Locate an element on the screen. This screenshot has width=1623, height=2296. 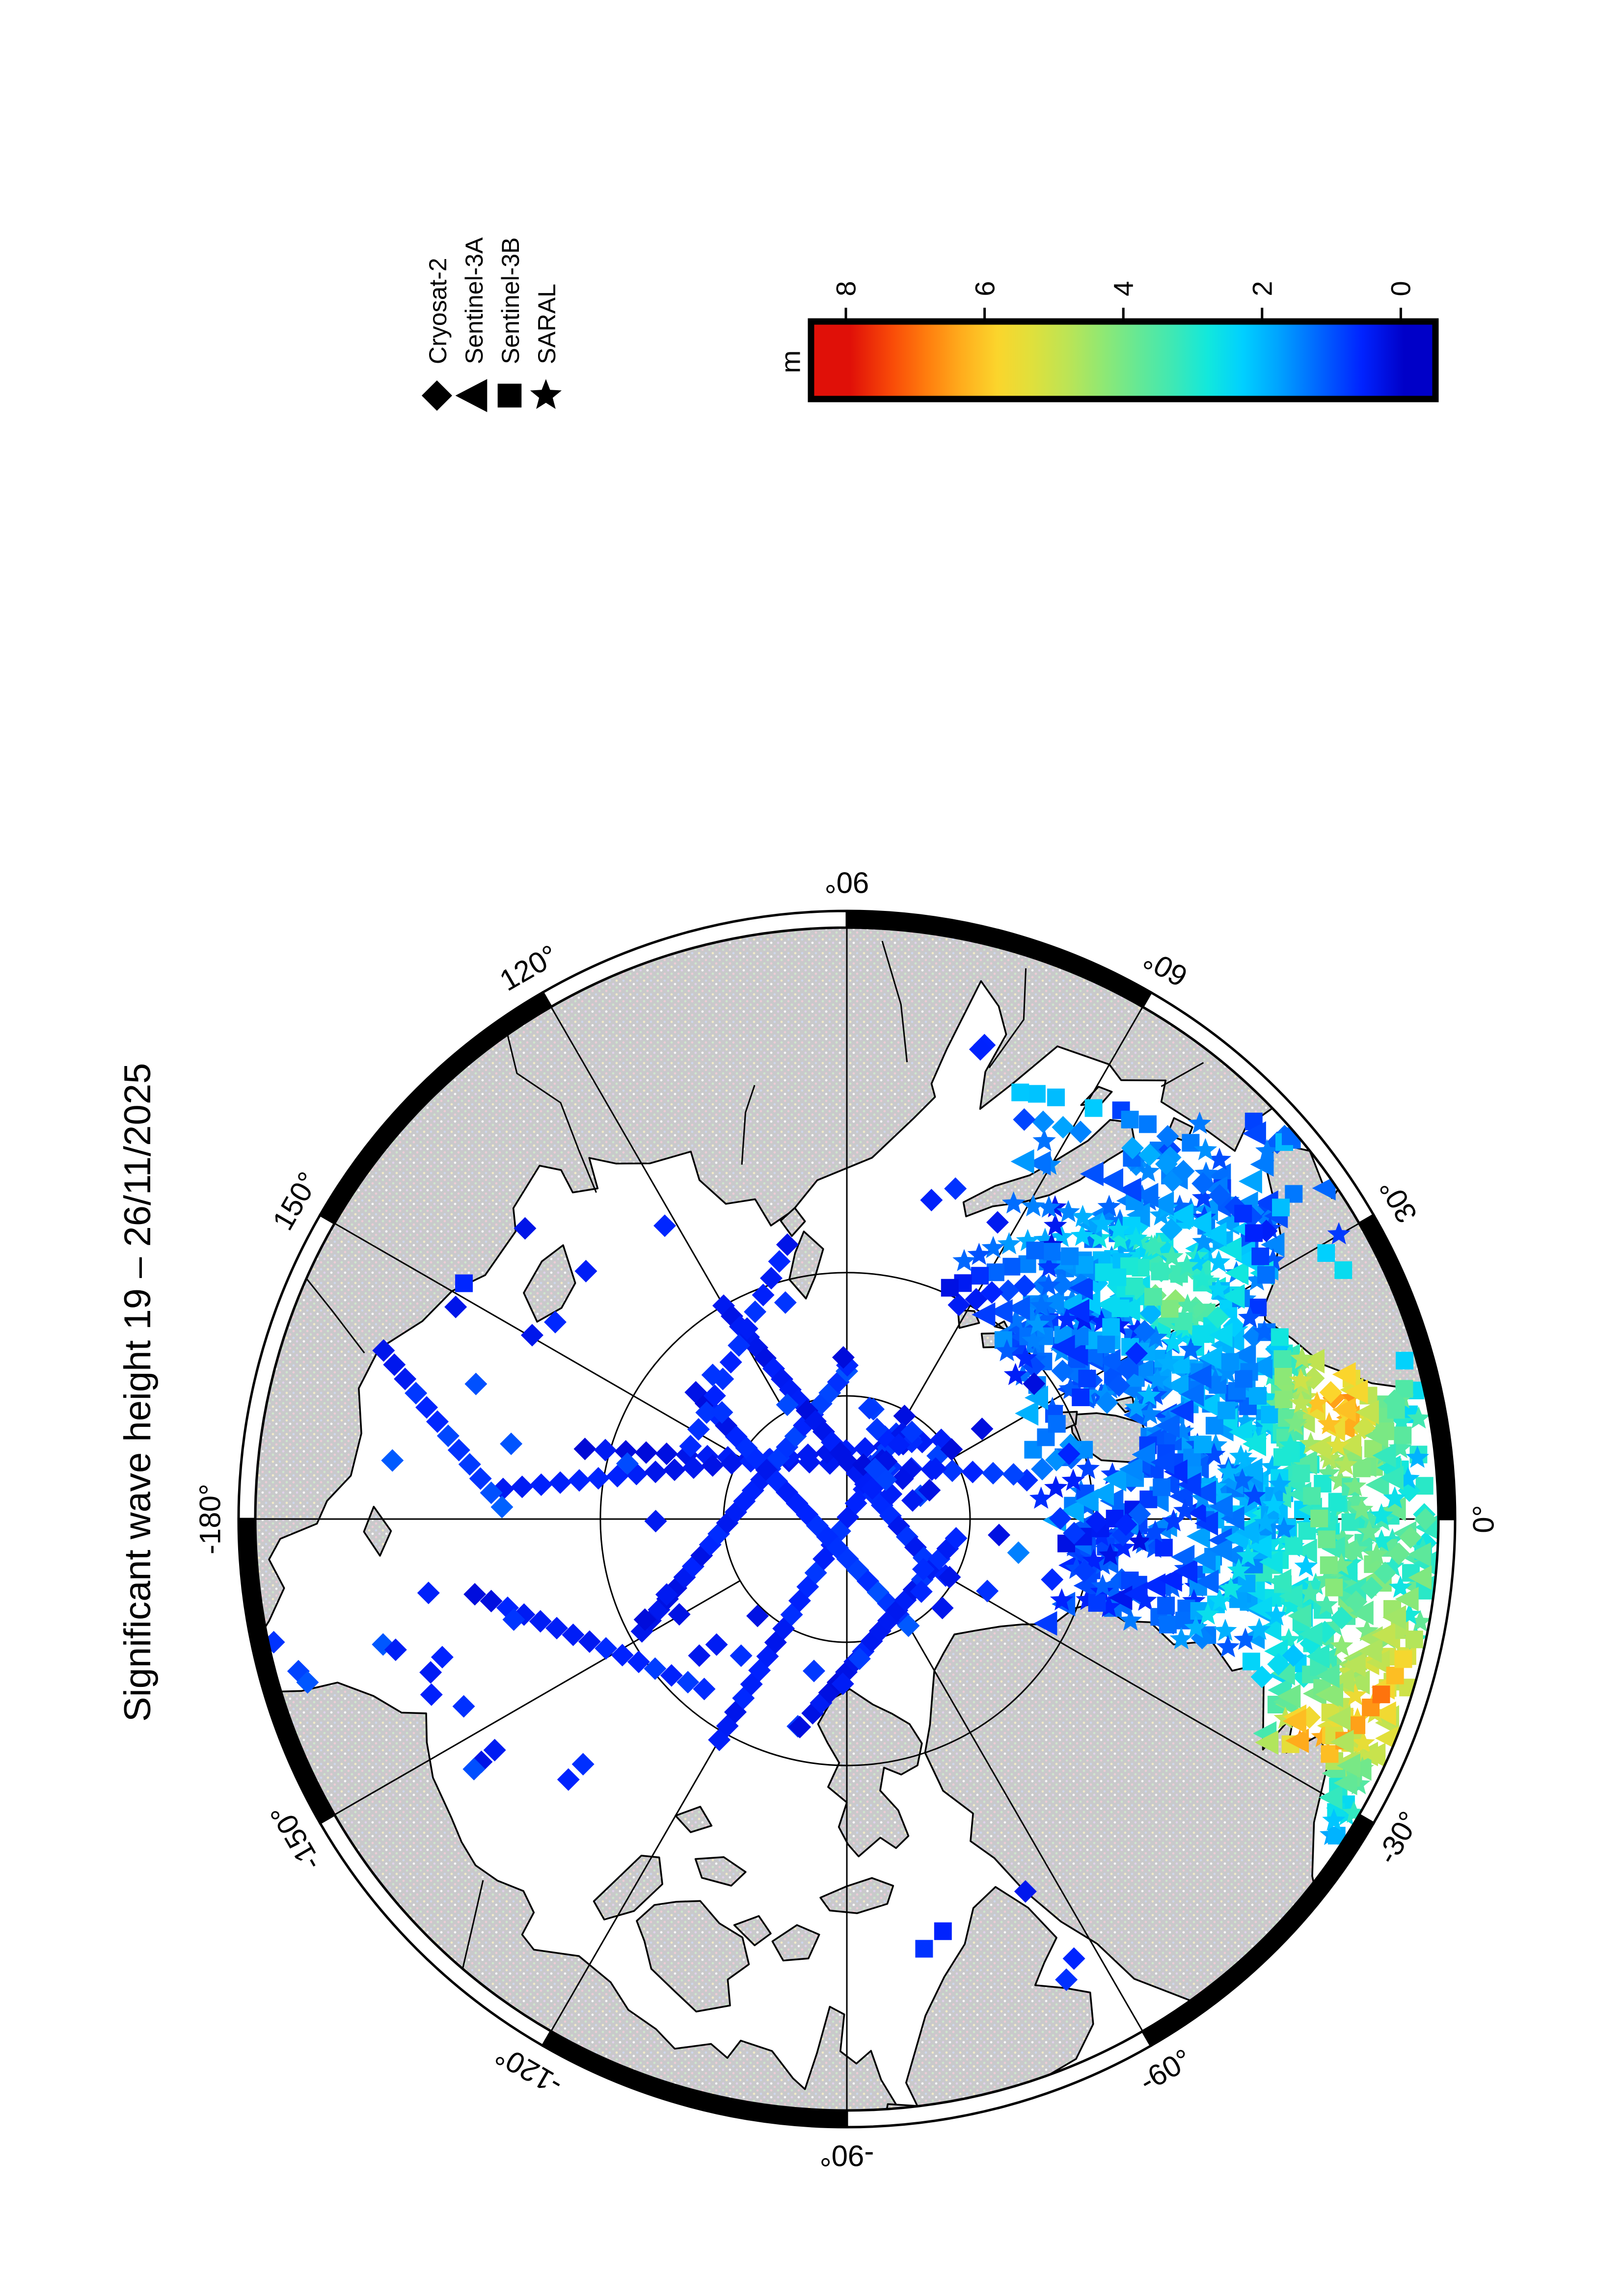
legend-label-saral: SARAL is located at coordinates (547, 324).